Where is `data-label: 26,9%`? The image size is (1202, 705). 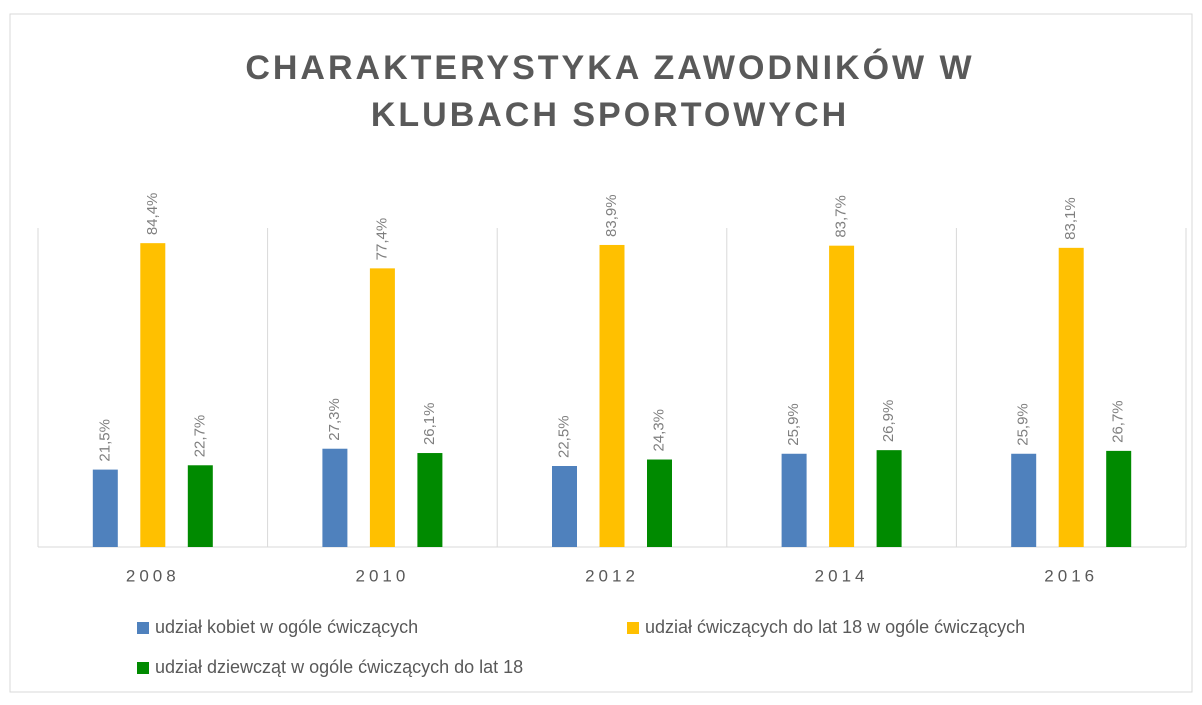 data-label: 26,9% is located at coordinates (888, 421).